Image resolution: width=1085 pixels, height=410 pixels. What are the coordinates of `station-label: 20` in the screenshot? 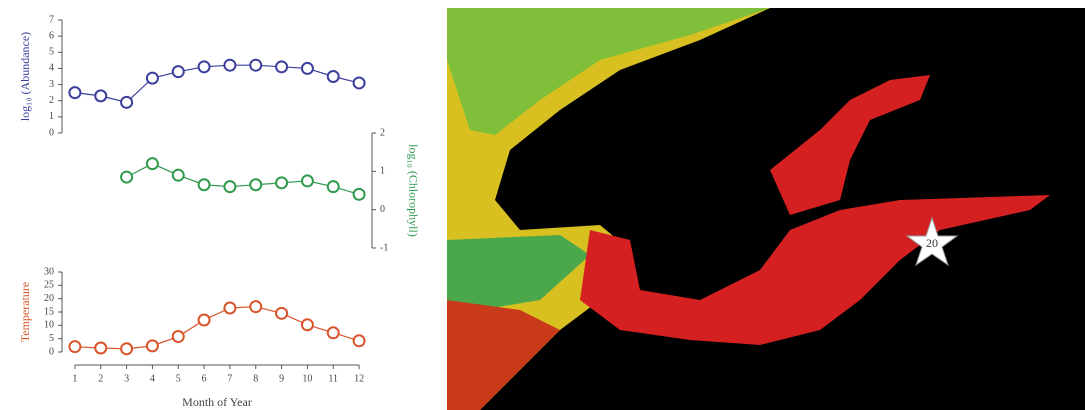 It's located at (932, 243).